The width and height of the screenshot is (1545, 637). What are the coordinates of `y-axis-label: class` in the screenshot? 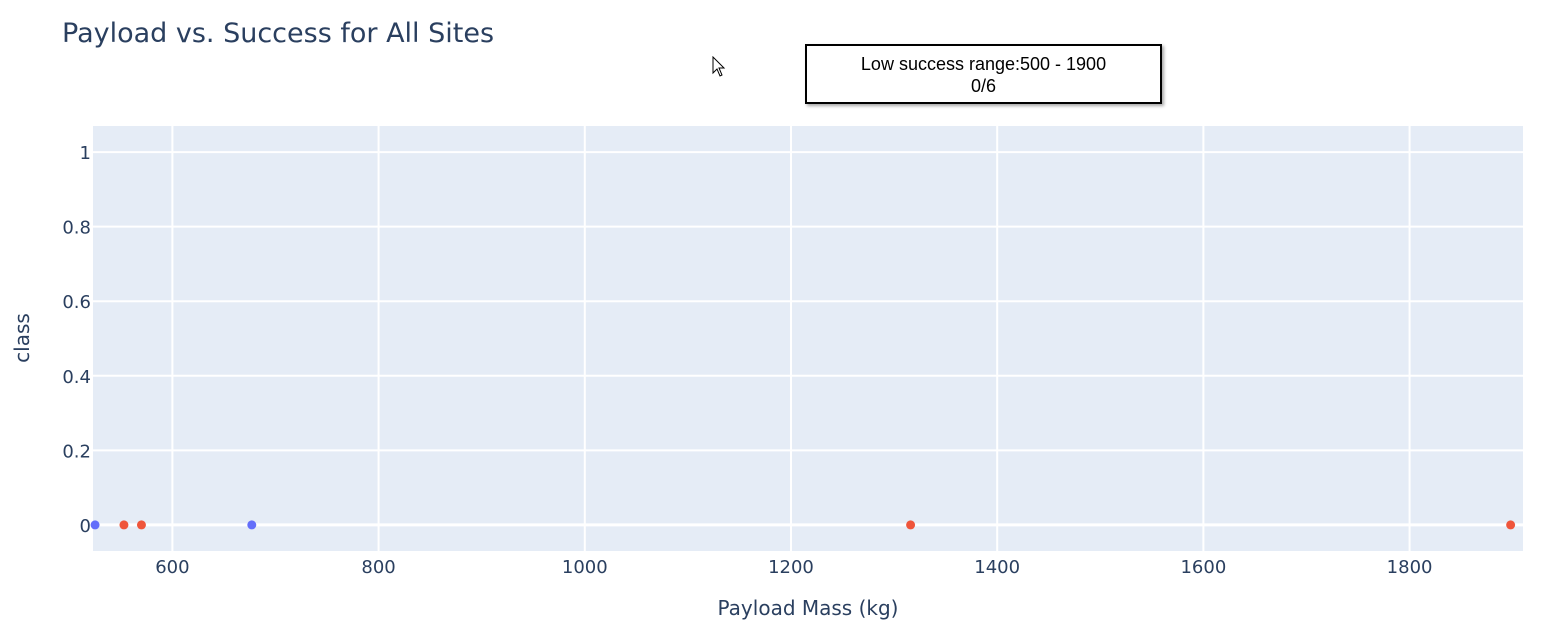 It's located at (22, 338).